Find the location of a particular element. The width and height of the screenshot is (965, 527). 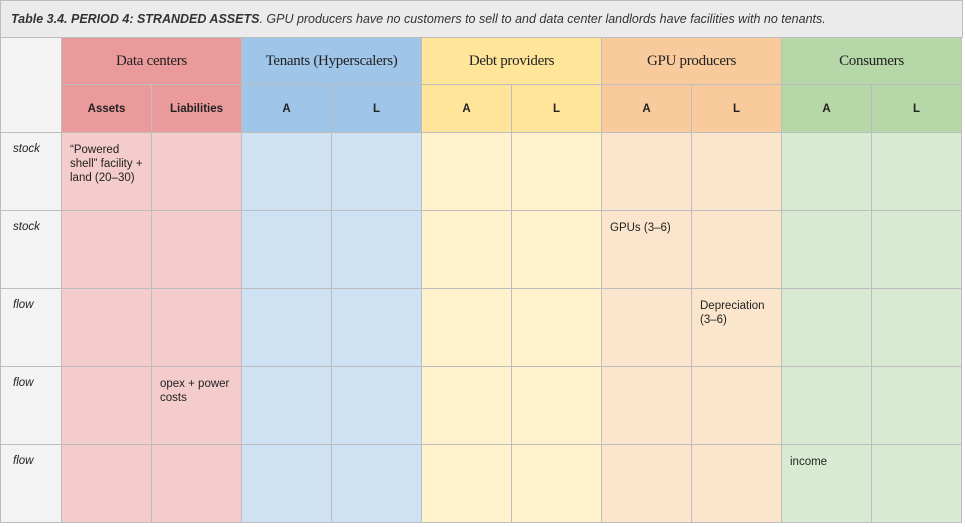

caption-label: Table 3.4. PERIOD 4: STRANDED ASSETS is located at coordinates (135, 19).